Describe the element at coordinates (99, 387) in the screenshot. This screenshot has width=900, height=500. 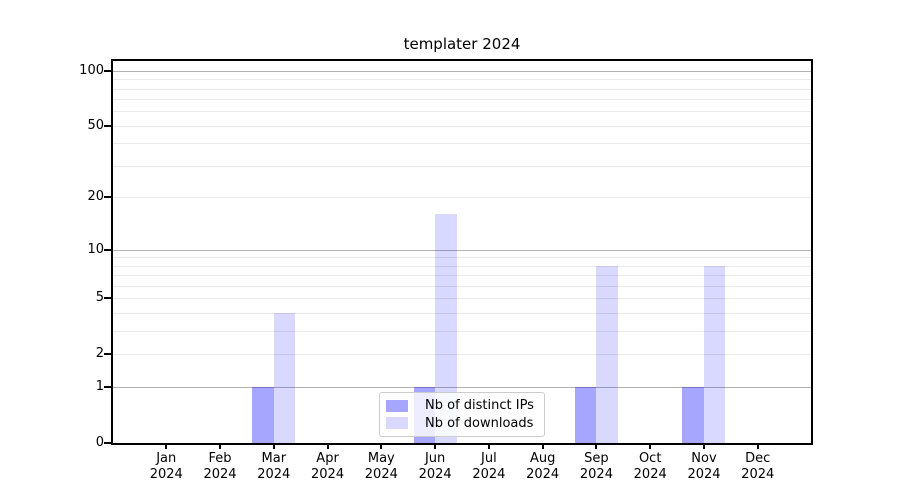
I see `y-tick-label: 1` at that location.